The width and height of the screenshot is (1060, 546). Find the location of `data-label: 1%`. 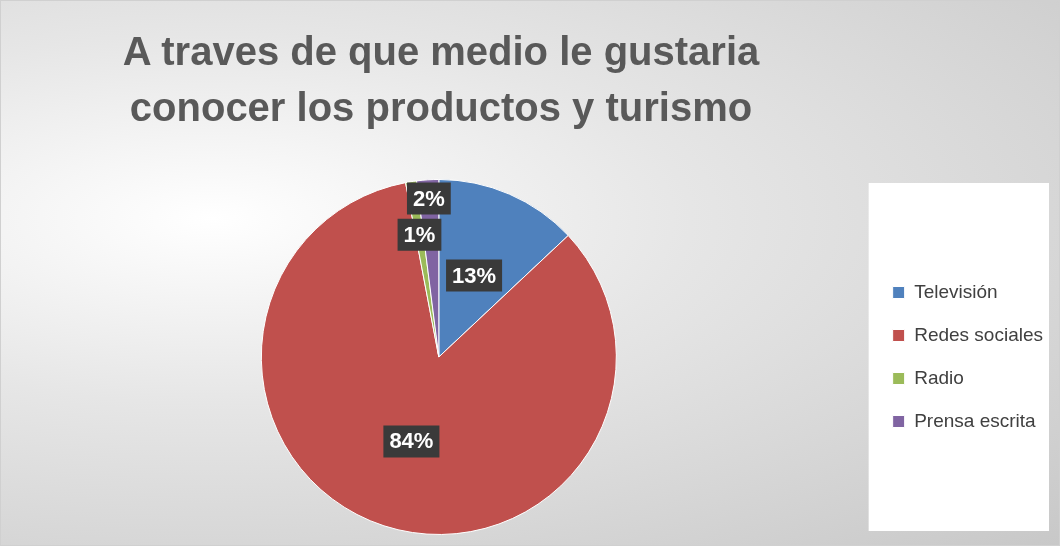

data-label: 1% is located at coordinates (419, 234).